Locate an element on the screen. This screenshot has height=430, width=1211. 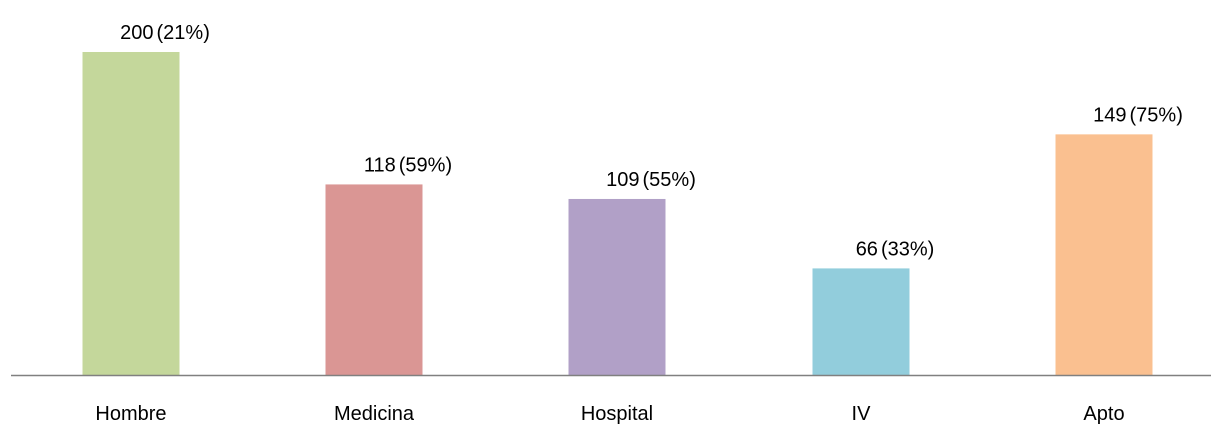
data-label-value: 66 is located at coordinates (867, 249).